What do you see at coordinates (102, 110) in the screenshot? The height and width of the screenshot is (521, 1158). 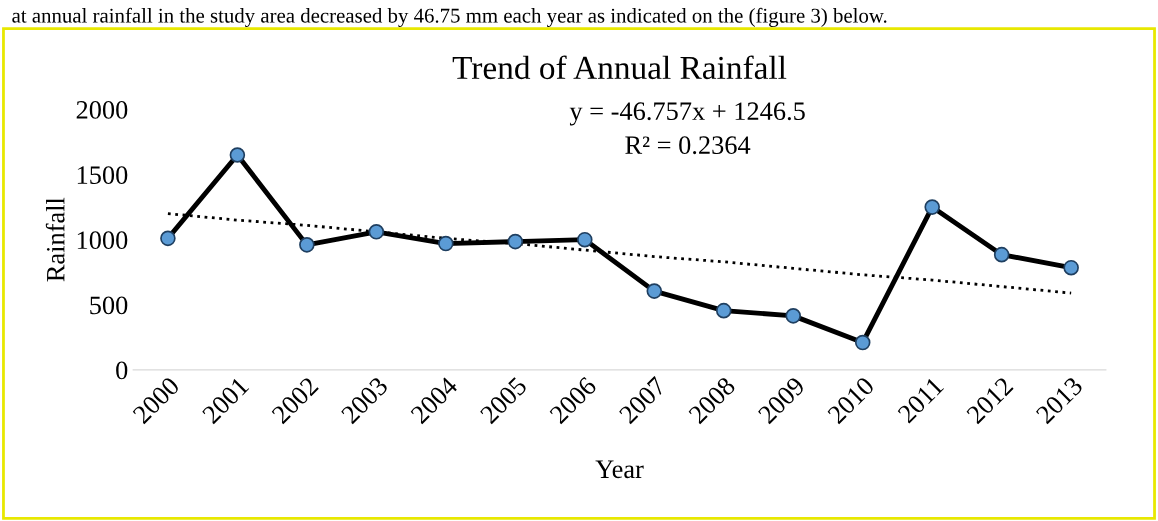 I see `y-tick-label: 2000` at bounding box center [102, 110].